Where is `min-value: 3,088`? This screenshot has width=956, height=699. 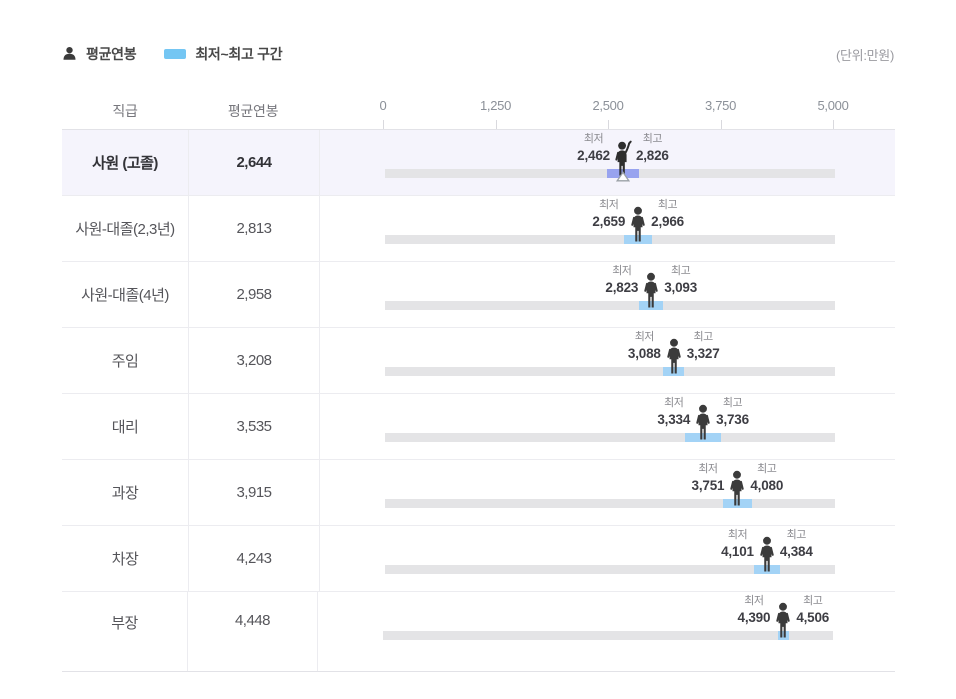 min-value: 3,088 is located at coordinates (644, 353).